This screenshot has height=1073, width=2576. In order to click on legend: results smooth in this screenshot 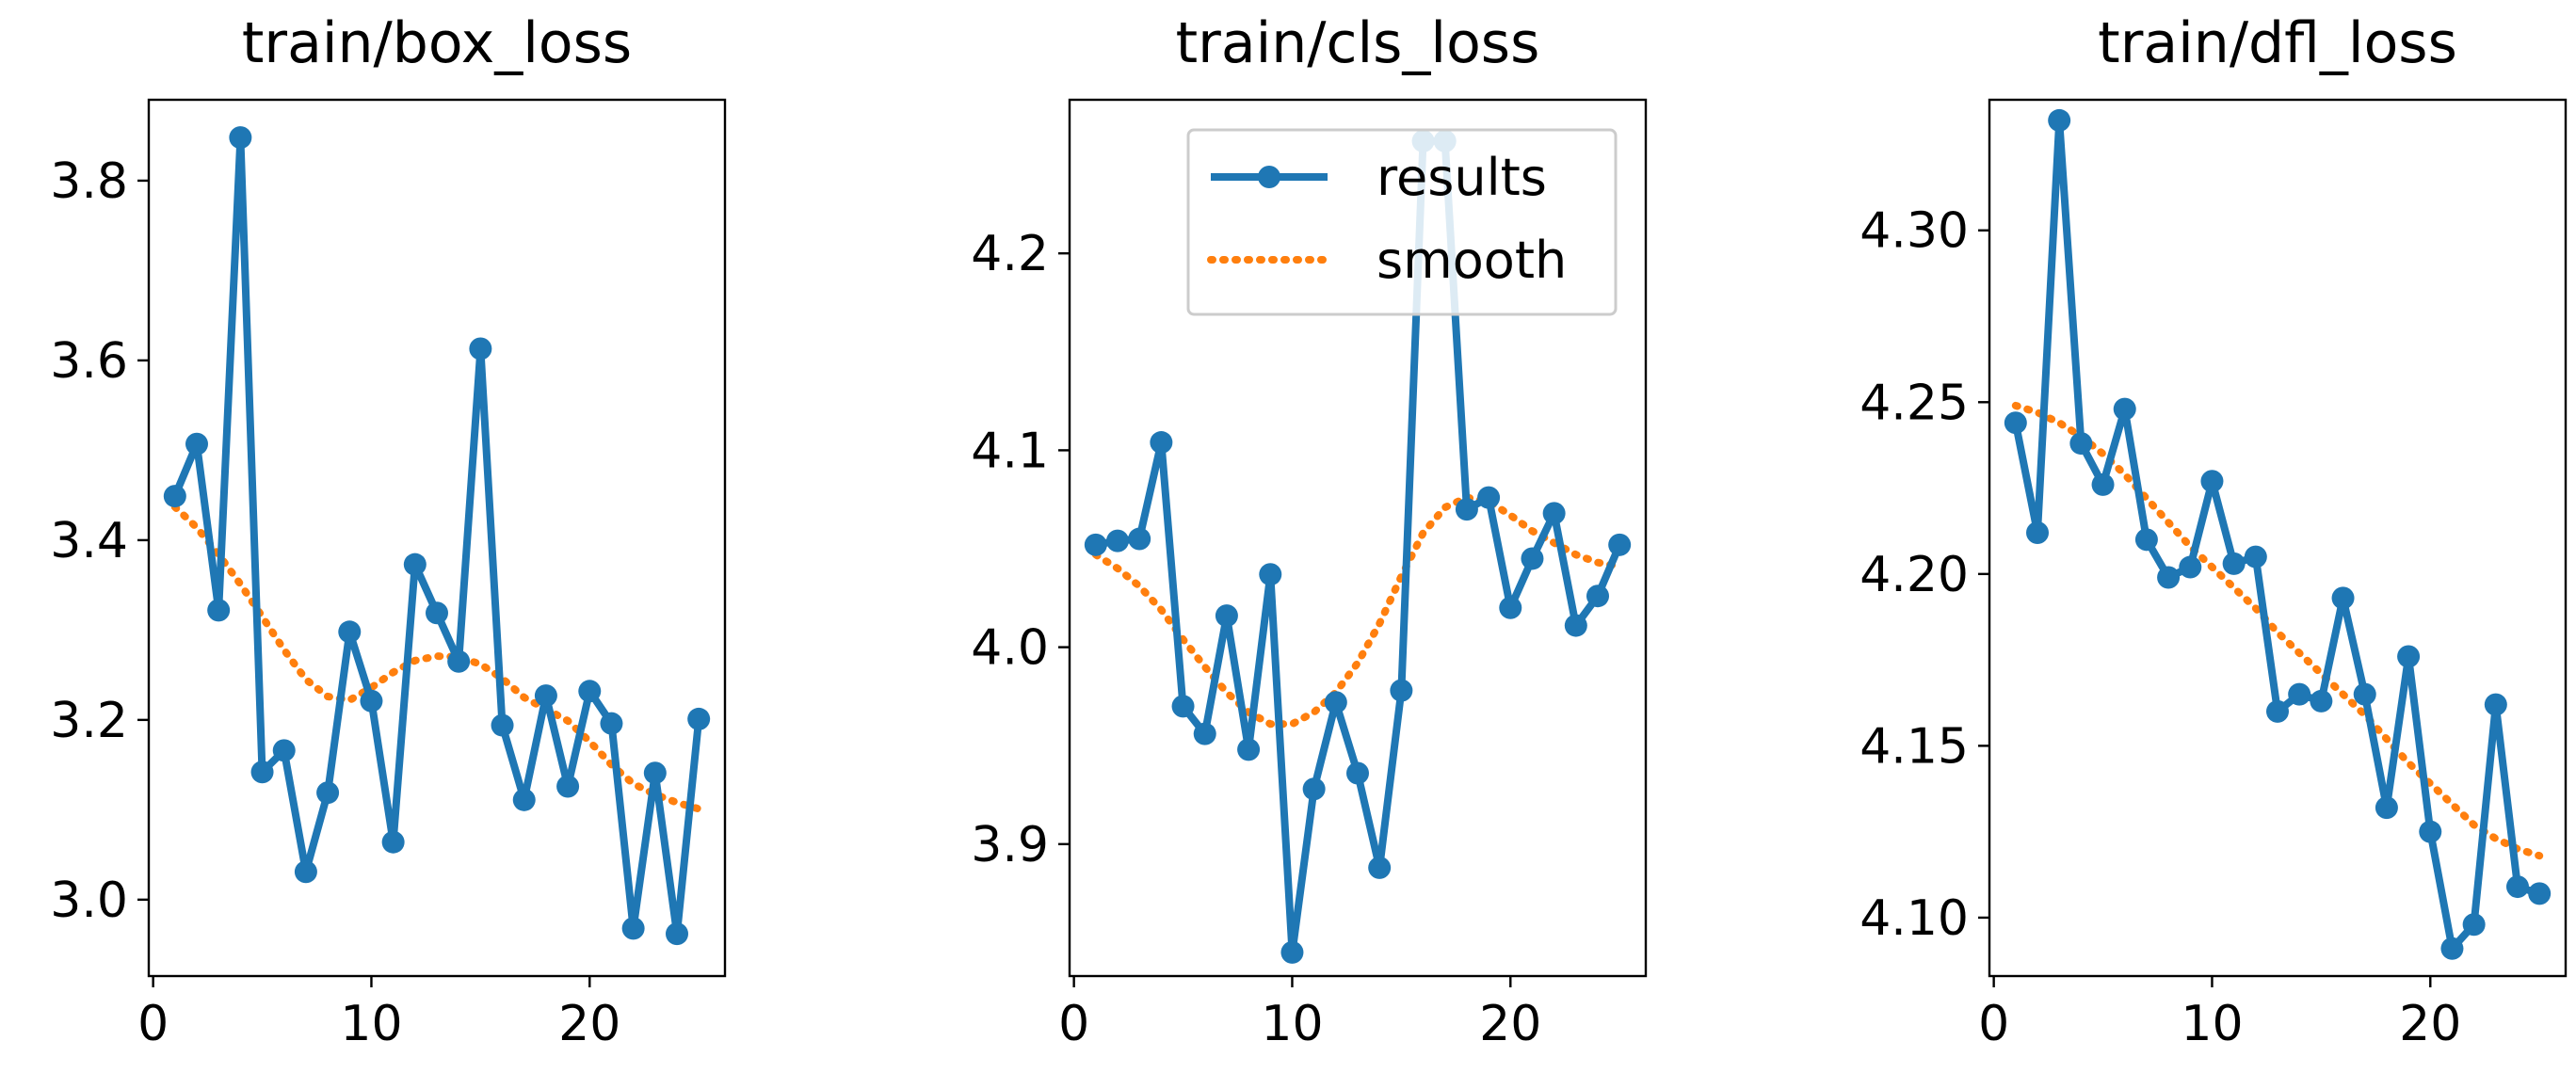, I will do `click(1402, 222)`.